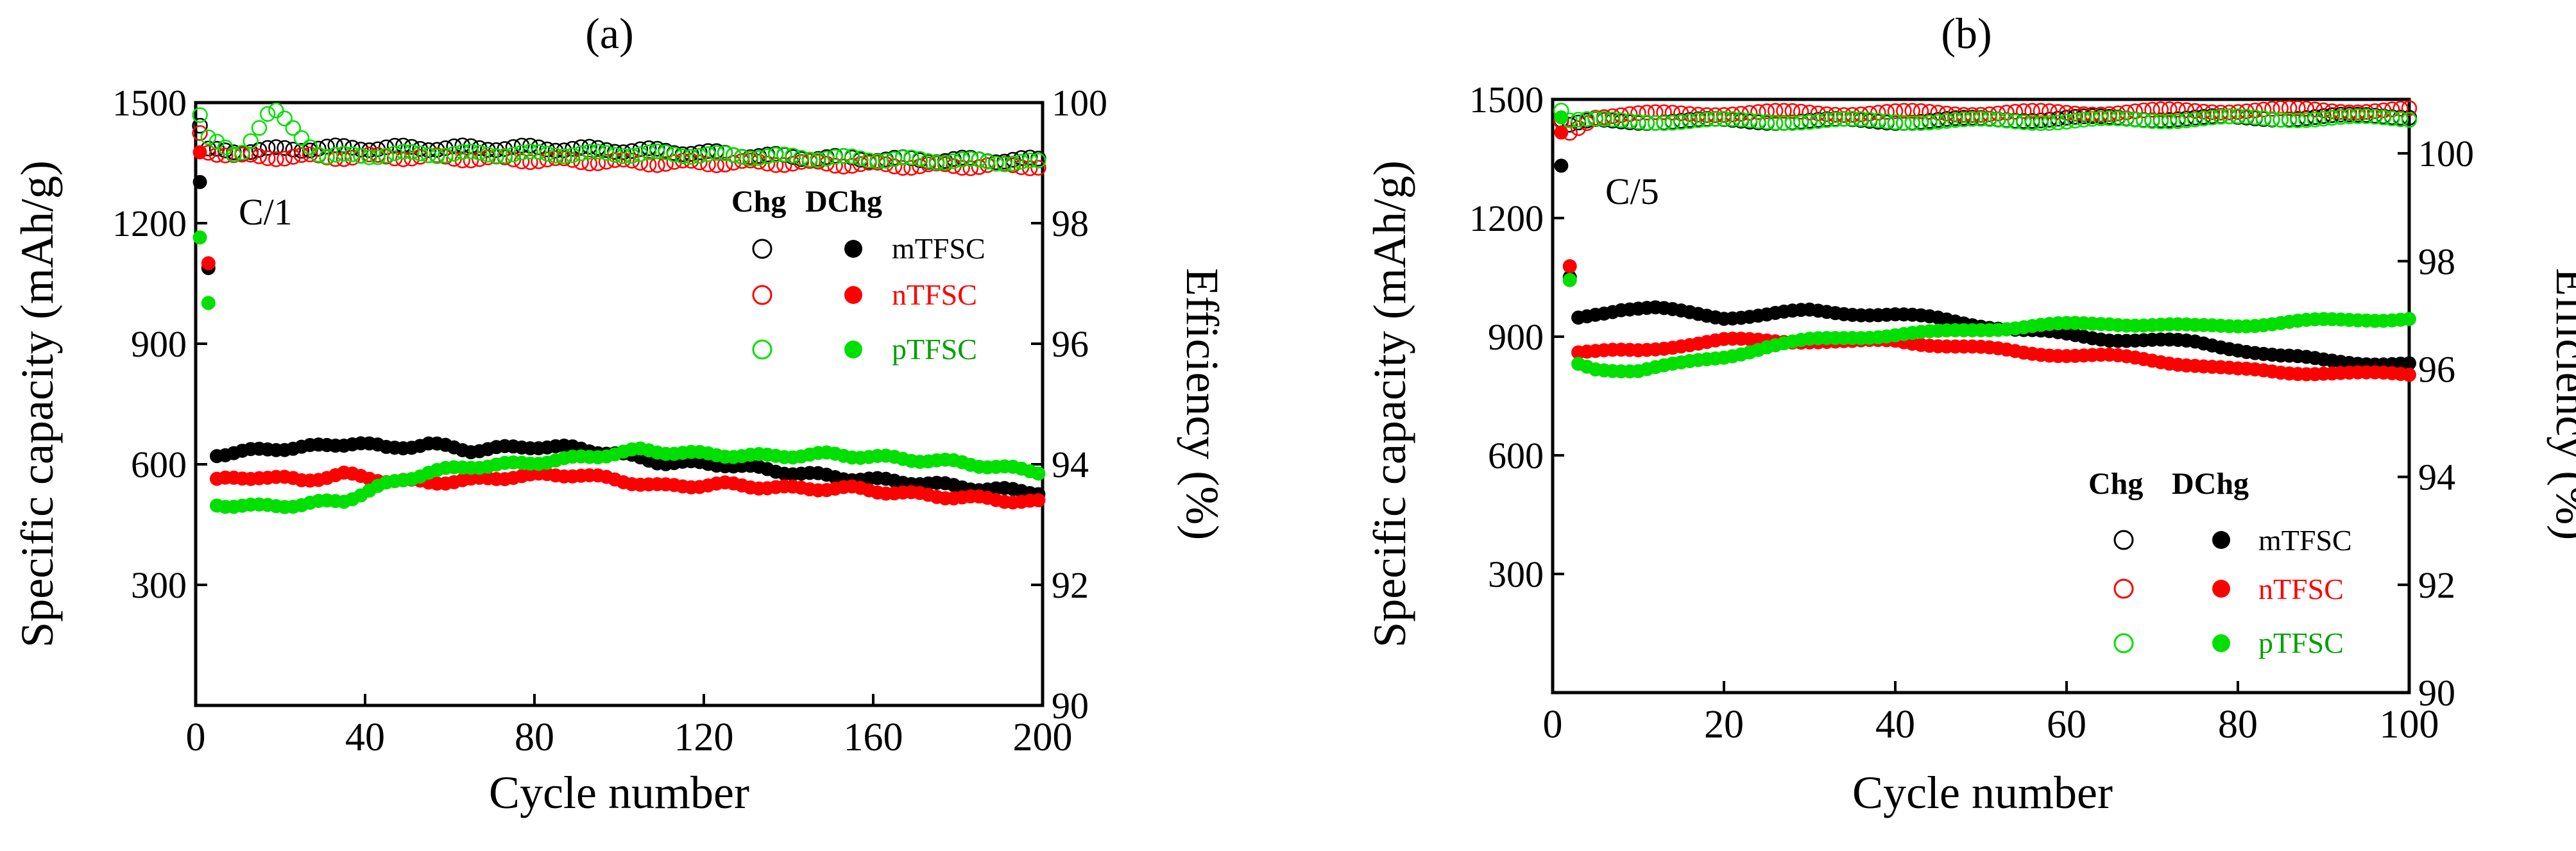 This screenshot has height=851, width=2576. I want to click on y-left-tick-label: 300, so click(1516, 574).